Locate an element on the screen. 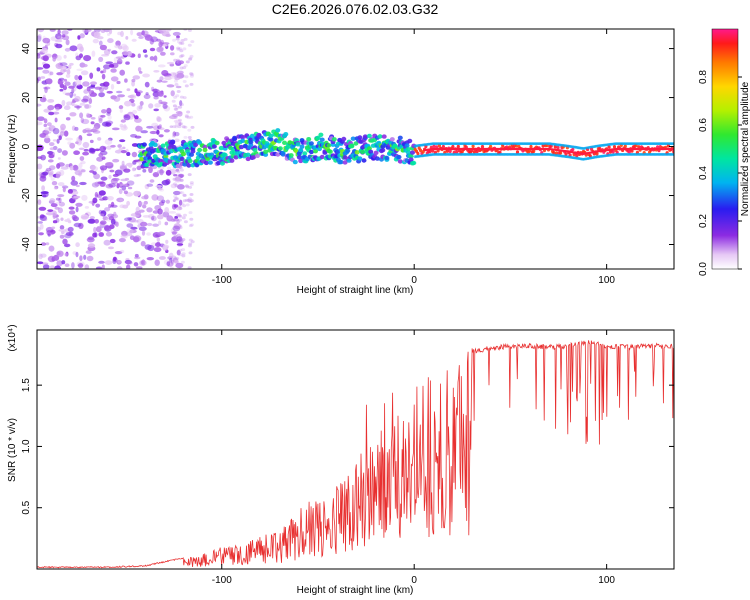 The width and height of the screenshot is (750, 600). y-tick-label: 0.5 is located at coordinates (26, 507).